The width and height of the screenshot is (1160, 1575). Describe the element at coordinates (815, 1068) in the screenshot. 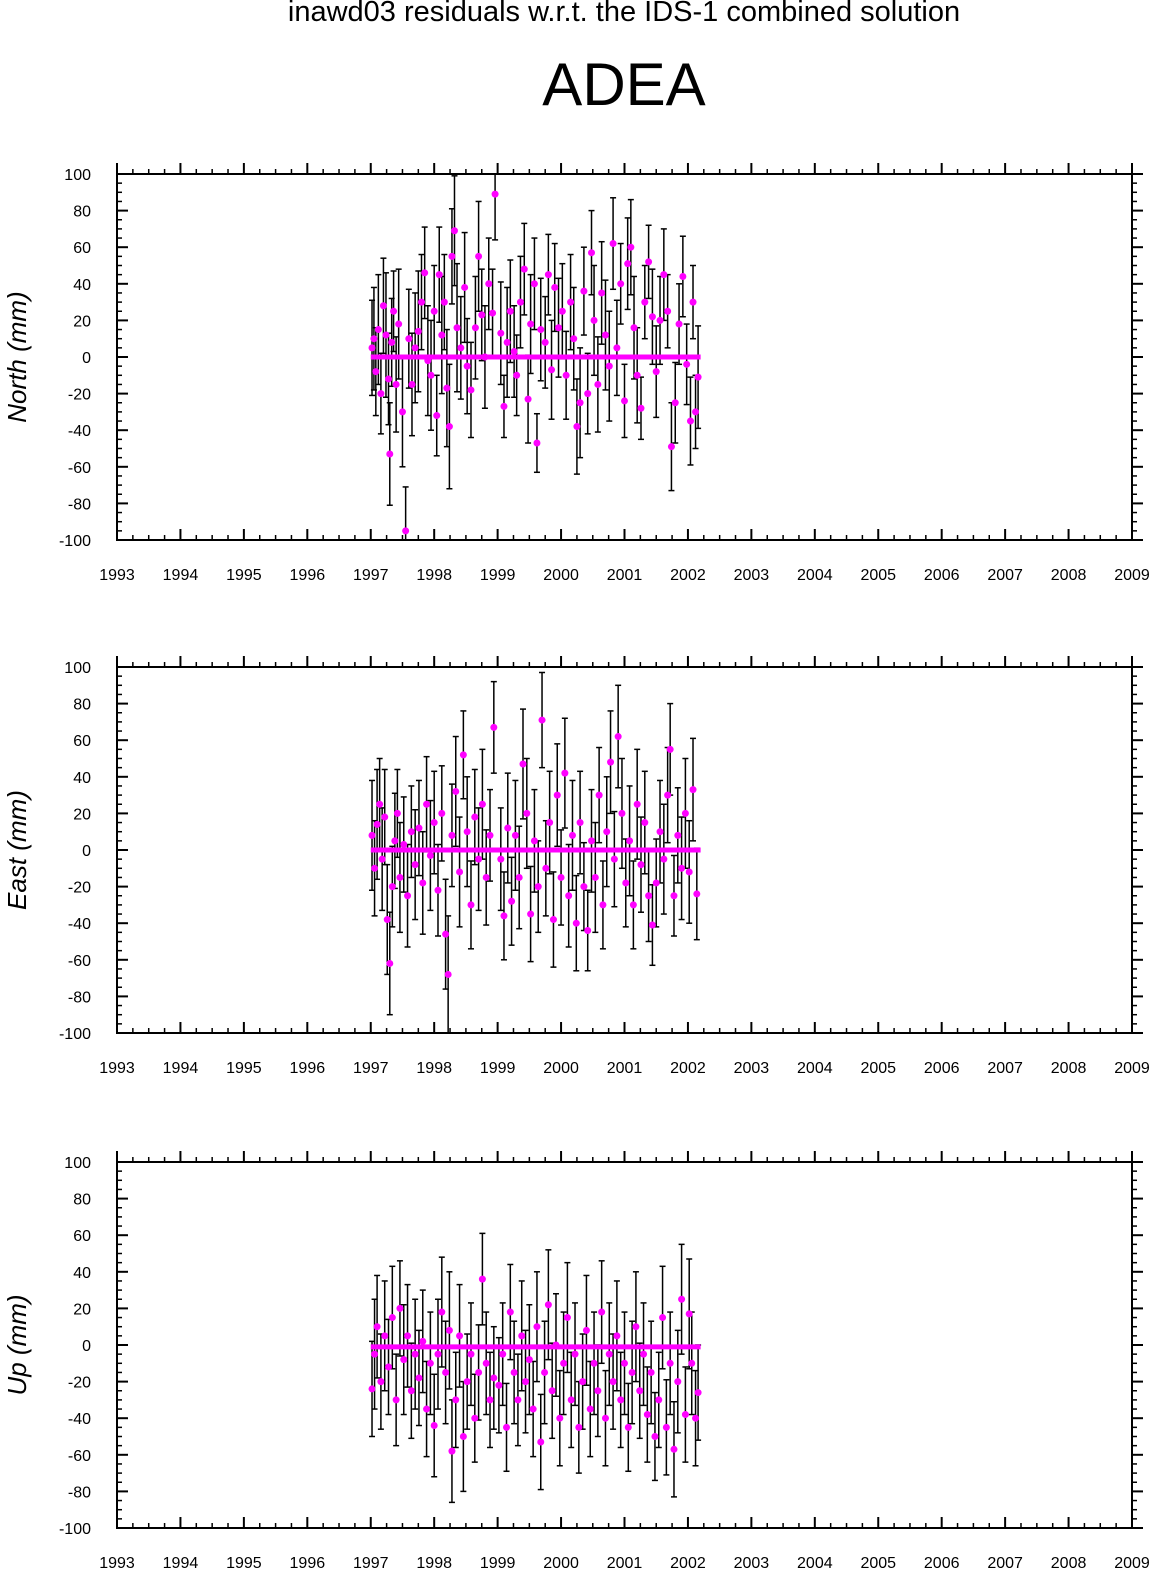

I see `x-tick-label: 2004` at that location.